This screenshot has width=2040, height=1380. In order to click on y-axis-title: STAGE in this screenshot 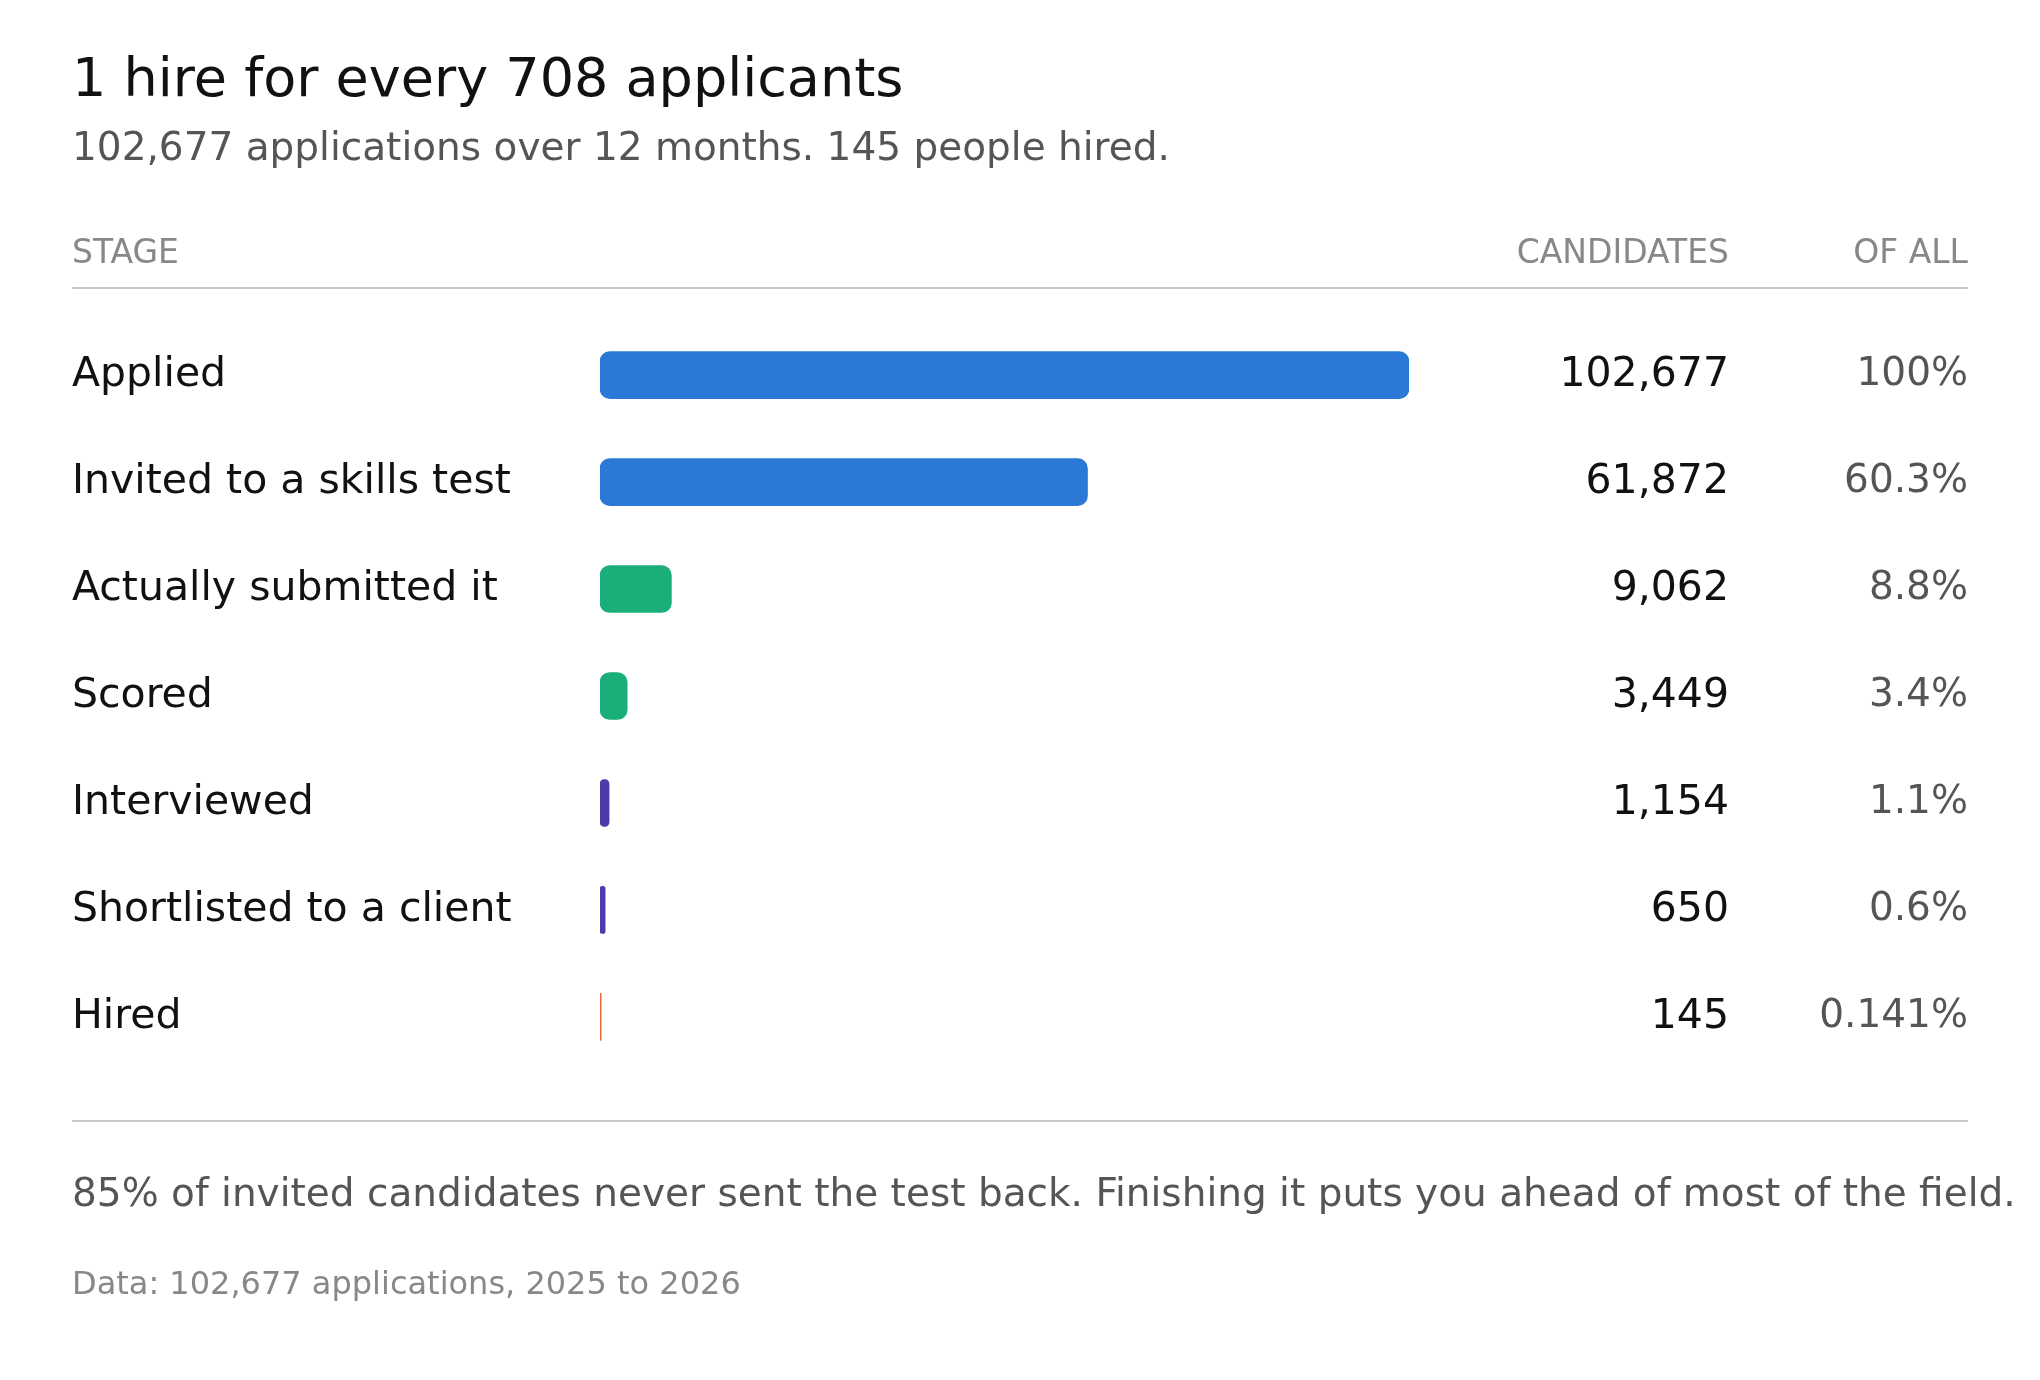, I will do `click(125, 251)`.